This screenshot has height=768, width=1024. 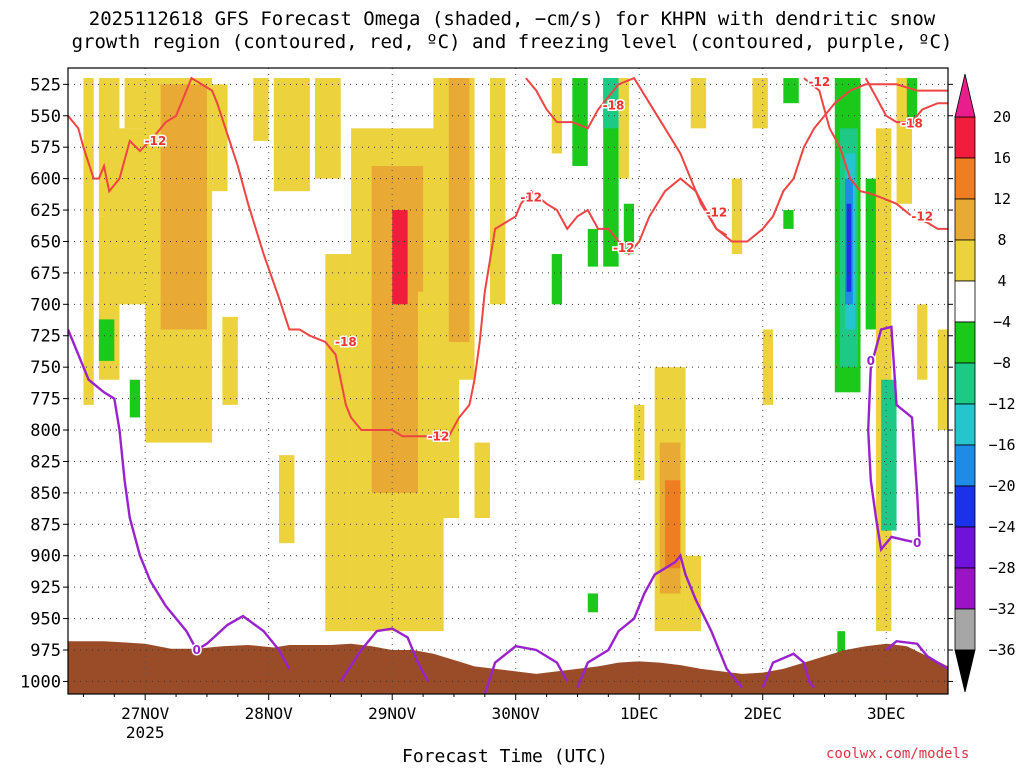 What do you see at coordinates (45, 462) in the screenshot?
I see `y-tick-label-825: 825` at bounding box center [45, 462].